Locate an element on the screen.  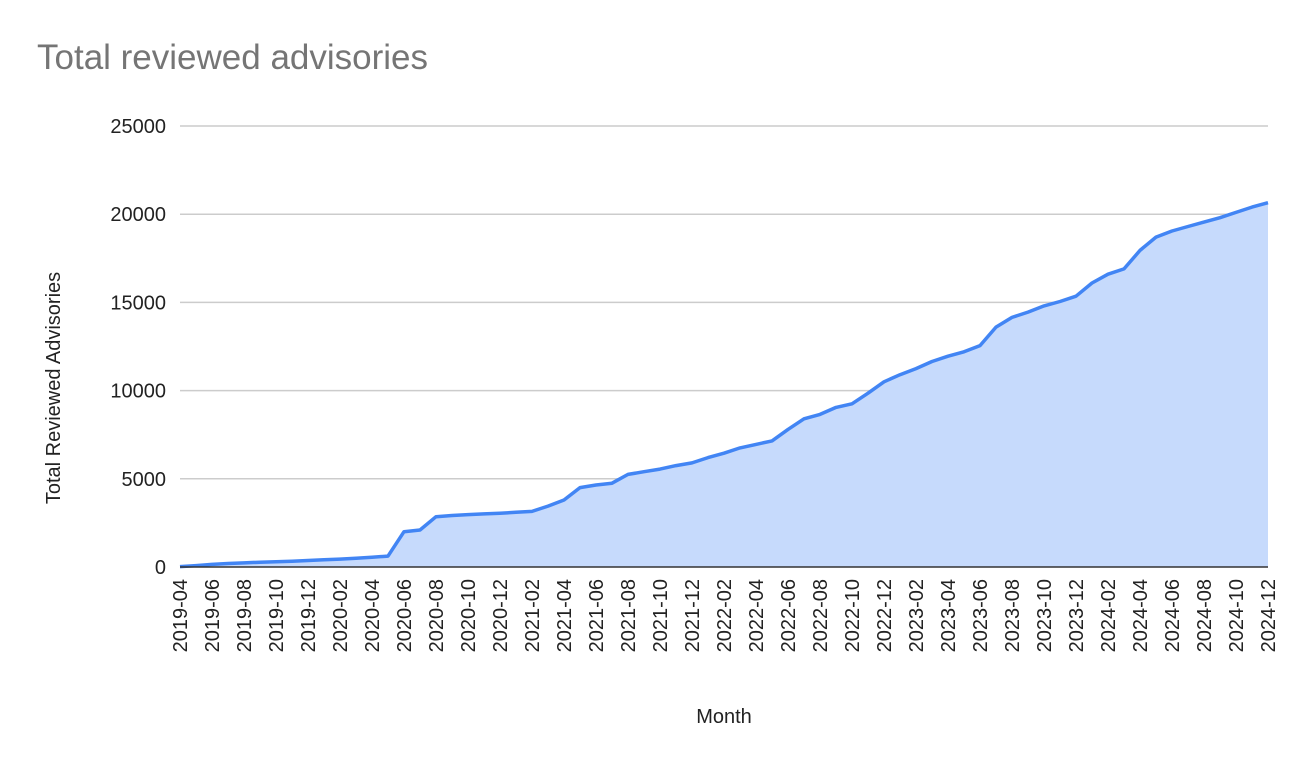
y-tick-label: 15000 is located at coordinates (138, 303).